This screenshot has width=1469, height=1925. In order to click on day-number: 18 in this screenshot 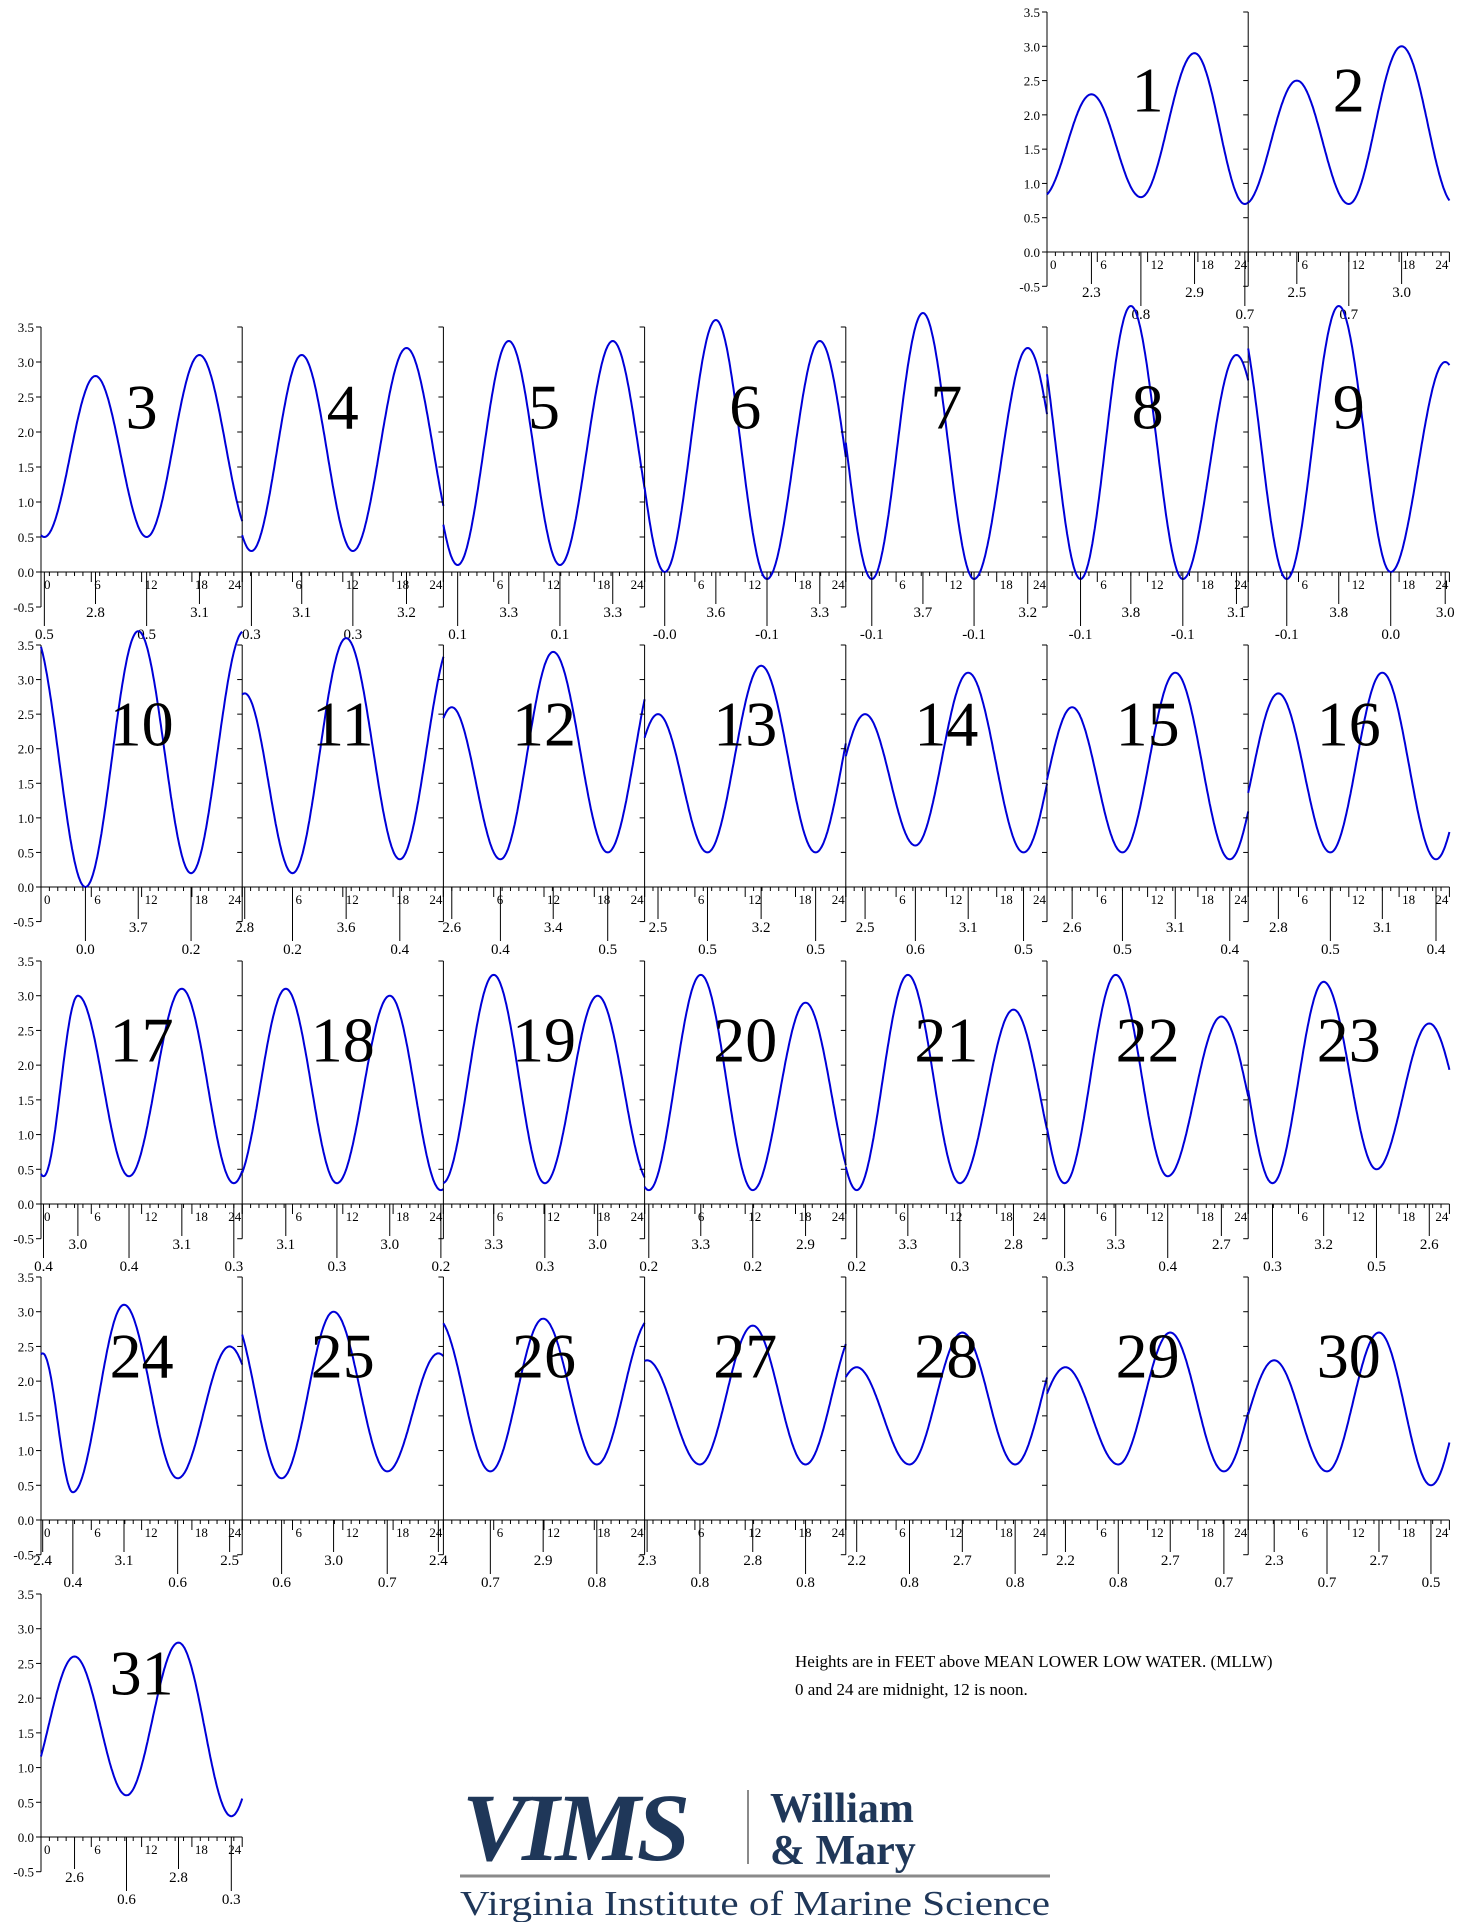, I will do `click(343, 1040)`.